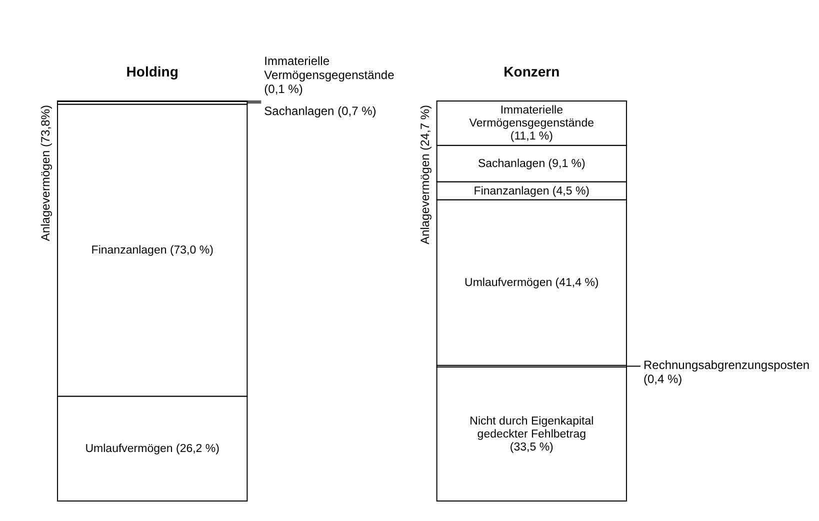 The image size is (819, 521). Describe the element at coordinates (425, 174) in the screenshot. I see `annotation: Anlagevermögen (24,7 %)` at that location.